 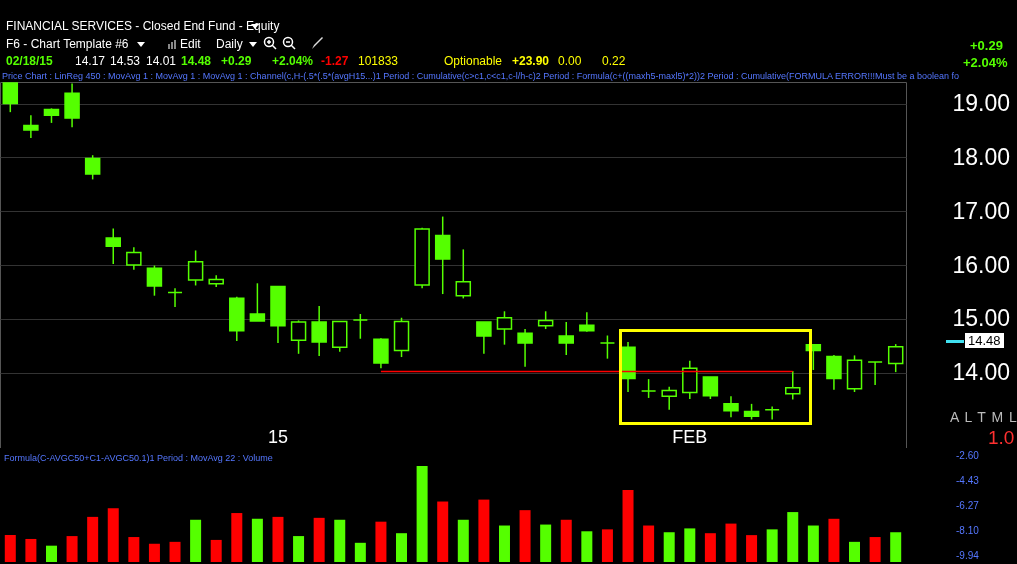 What do you see at coordinates (981, 103) in the screenshot?
I see `y-tick-label: 19.00` at bounding box center [981, 103].